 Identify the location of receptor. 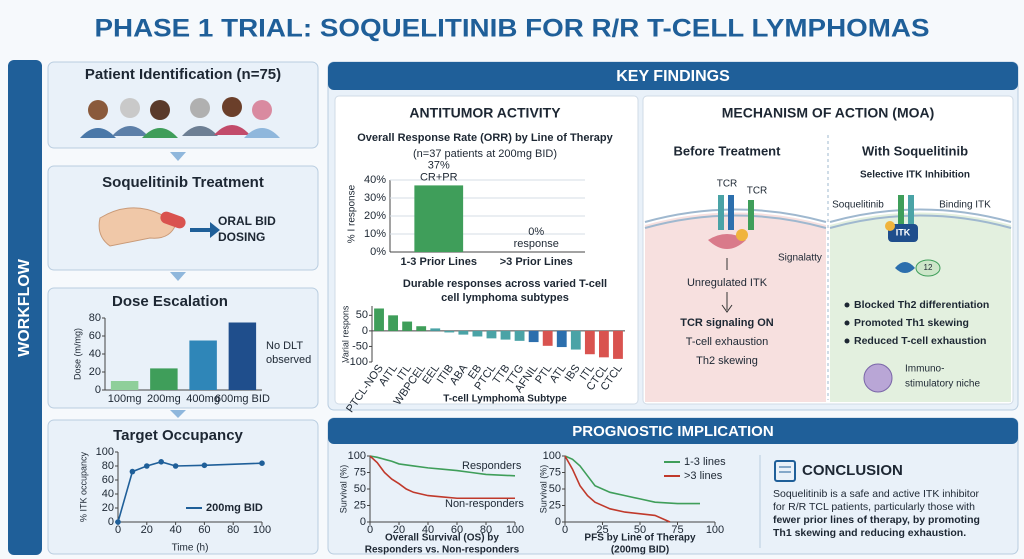
(731, 222).